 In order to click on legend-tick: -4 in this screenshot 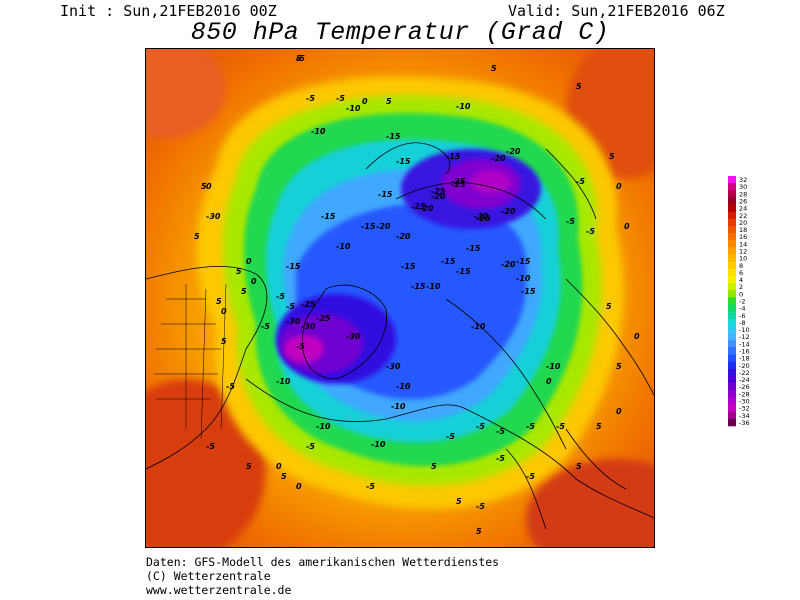, I will do `click(742, 309)`.